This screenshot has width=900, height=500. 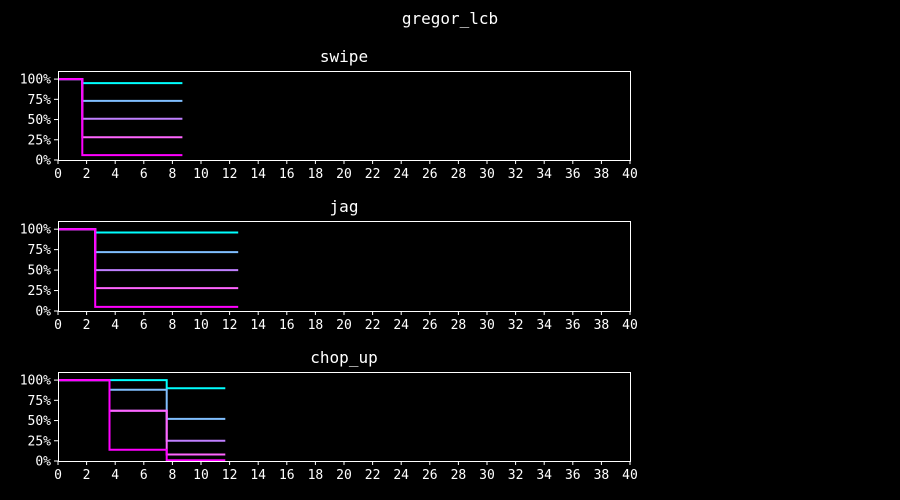 I want to click on subplot-title: chop_up, so click(x=343, y=357).